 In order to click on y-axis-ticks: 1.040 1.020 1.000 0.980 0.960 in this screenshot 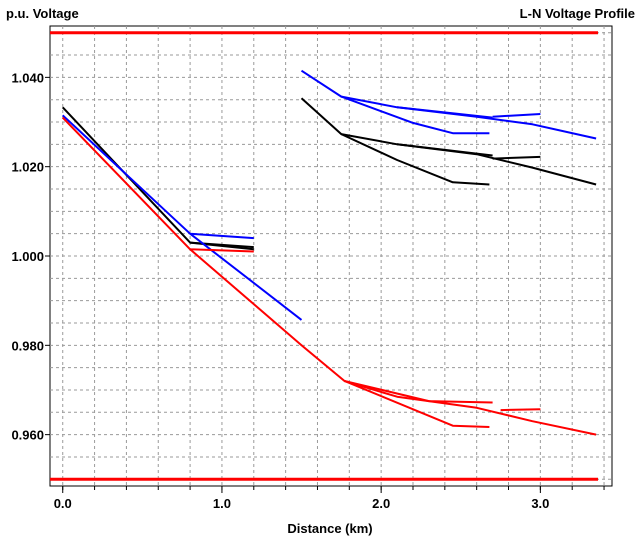, I will do `click(30, 256)`.